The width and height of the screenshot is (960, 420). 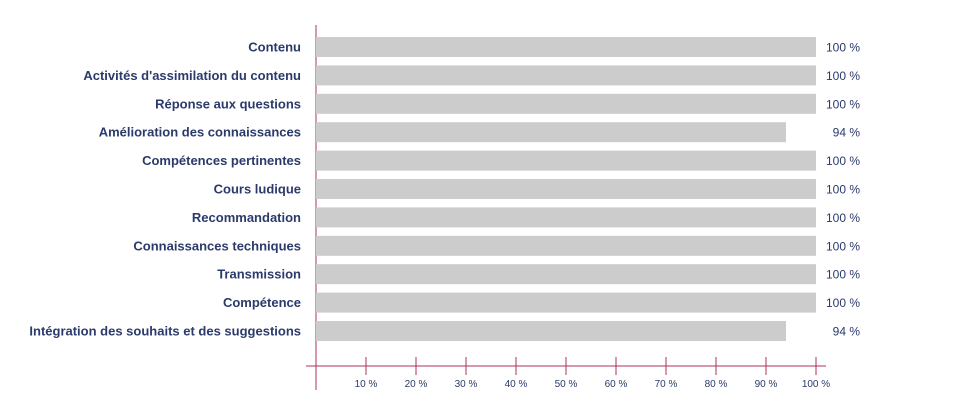 I want to click on x-tick-label: 60 %, so click(x=616, y=384).